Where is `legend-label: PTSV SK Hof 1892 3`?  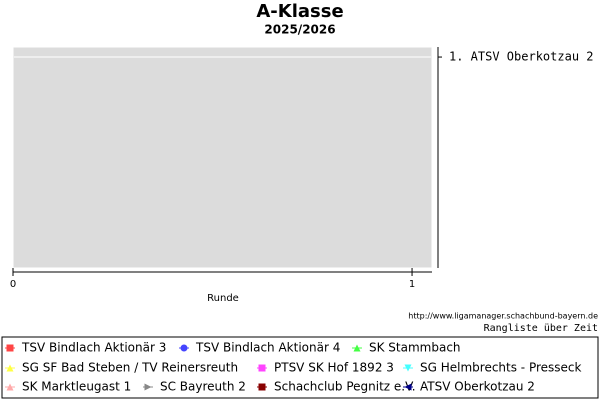
legend-label: PTSV SK Hof 1892 3 is located at coordinates (334, 368).